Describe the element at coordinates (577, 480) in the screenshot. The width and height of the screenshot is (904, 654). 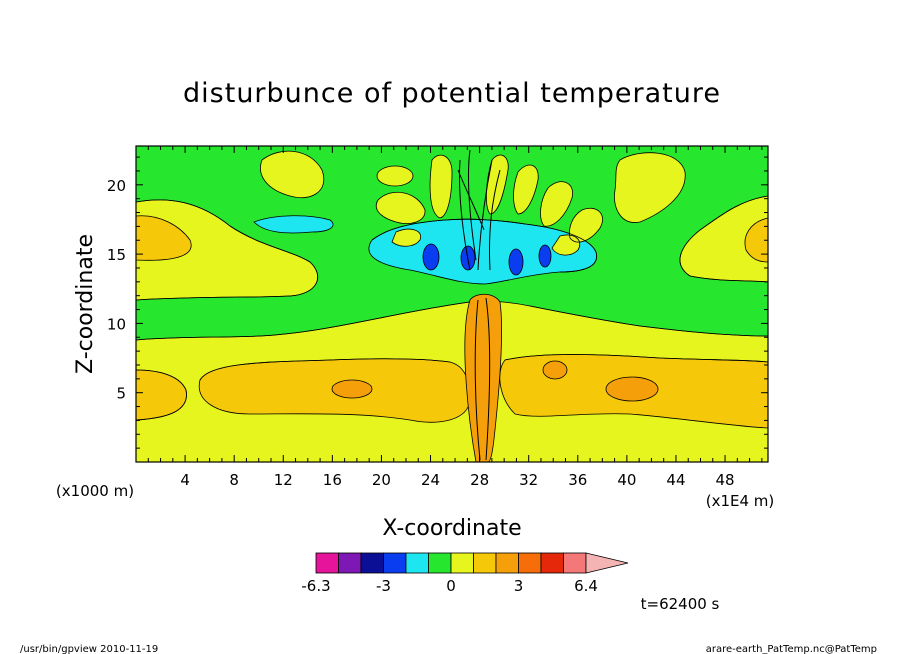
I see `x-tick-label: 36` at that location.